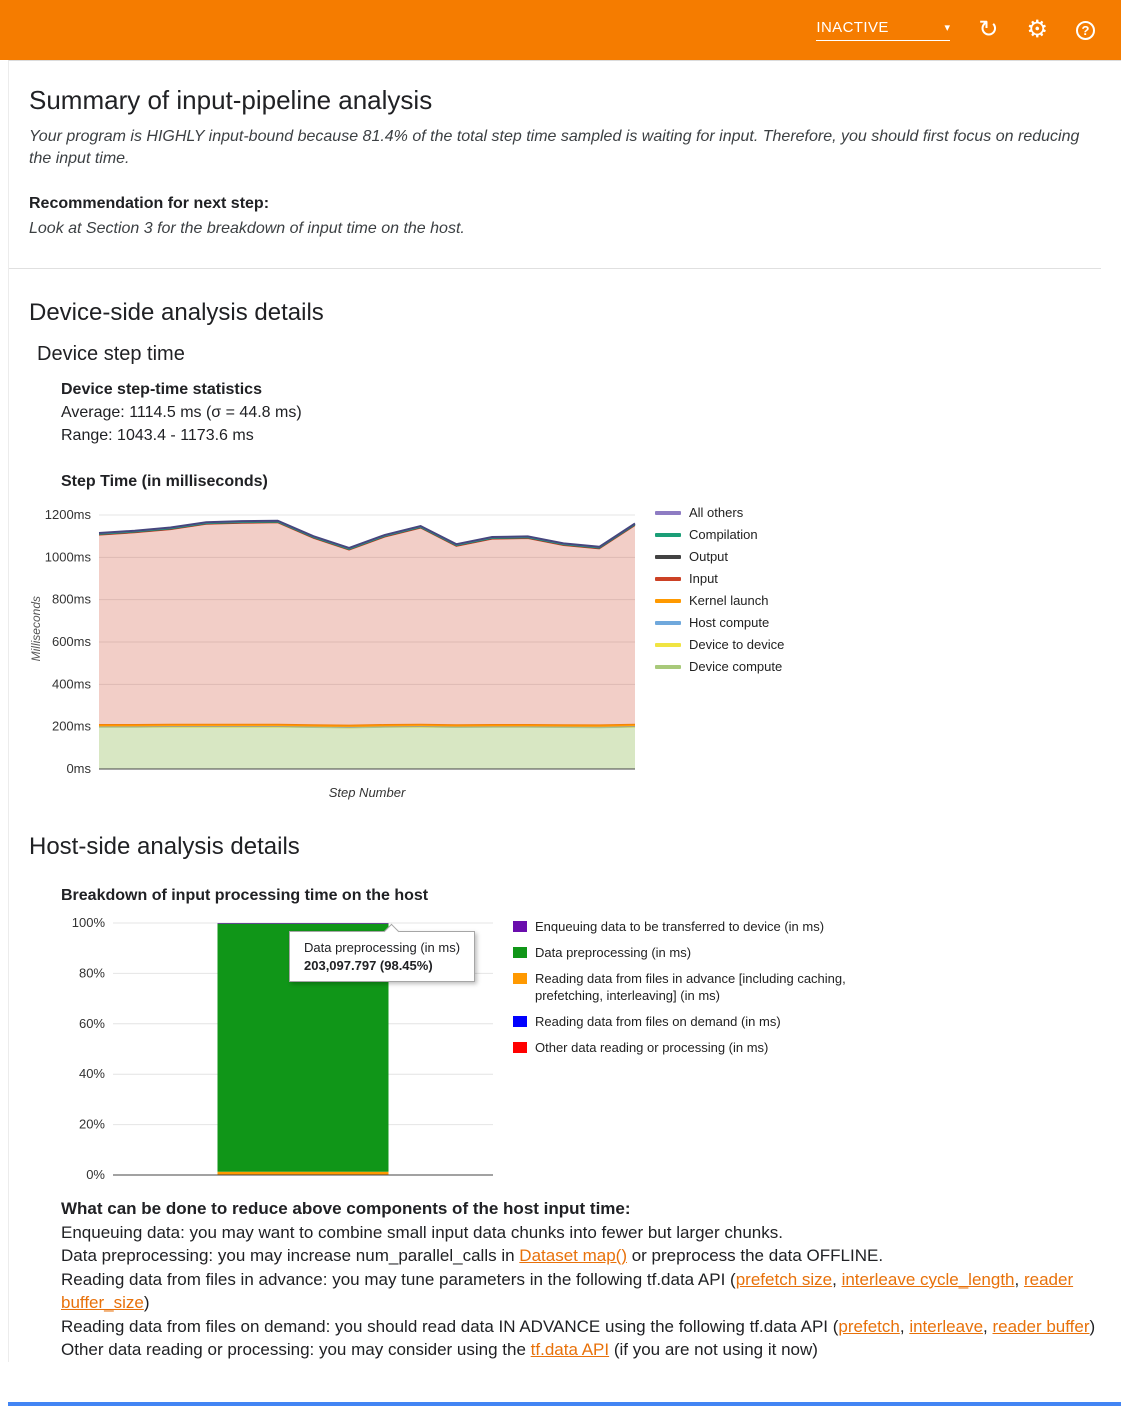  I want to click on svg-text: 0ms, so click(78, 768).